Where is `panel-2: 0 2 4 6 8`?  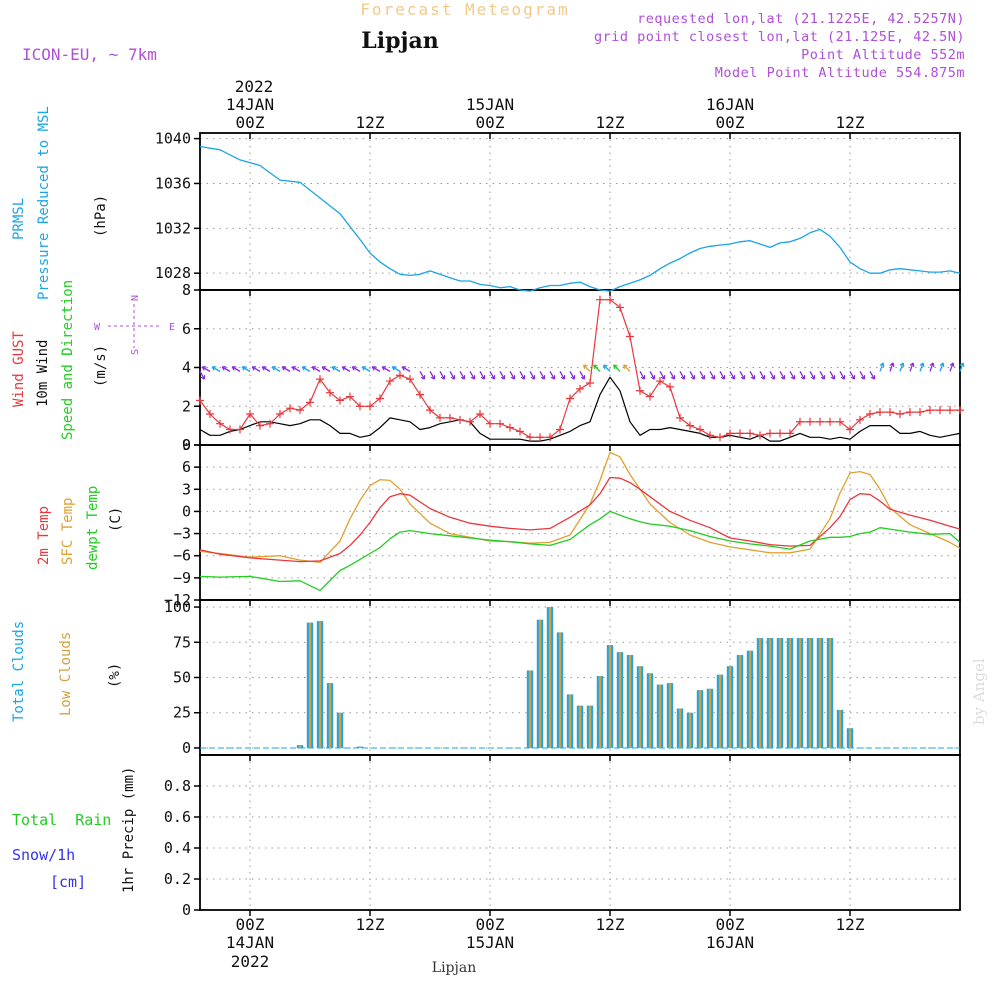
panel-2: 0 2 4 6 8 is located at coordinates (571, 367).